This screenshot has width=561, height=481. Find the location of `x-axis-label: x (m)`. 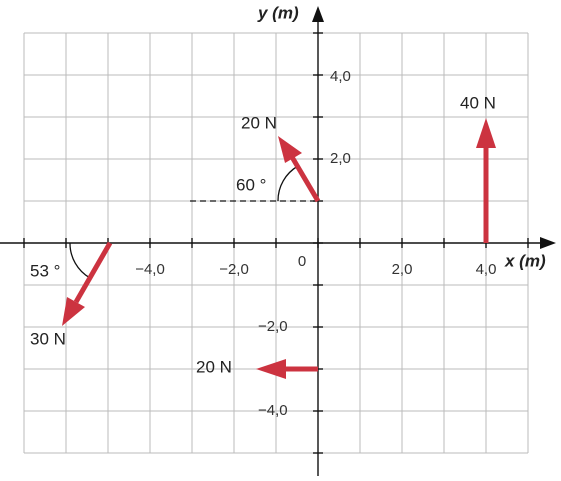

x-axis-label: x (m) is located at coordinates (525, 260).